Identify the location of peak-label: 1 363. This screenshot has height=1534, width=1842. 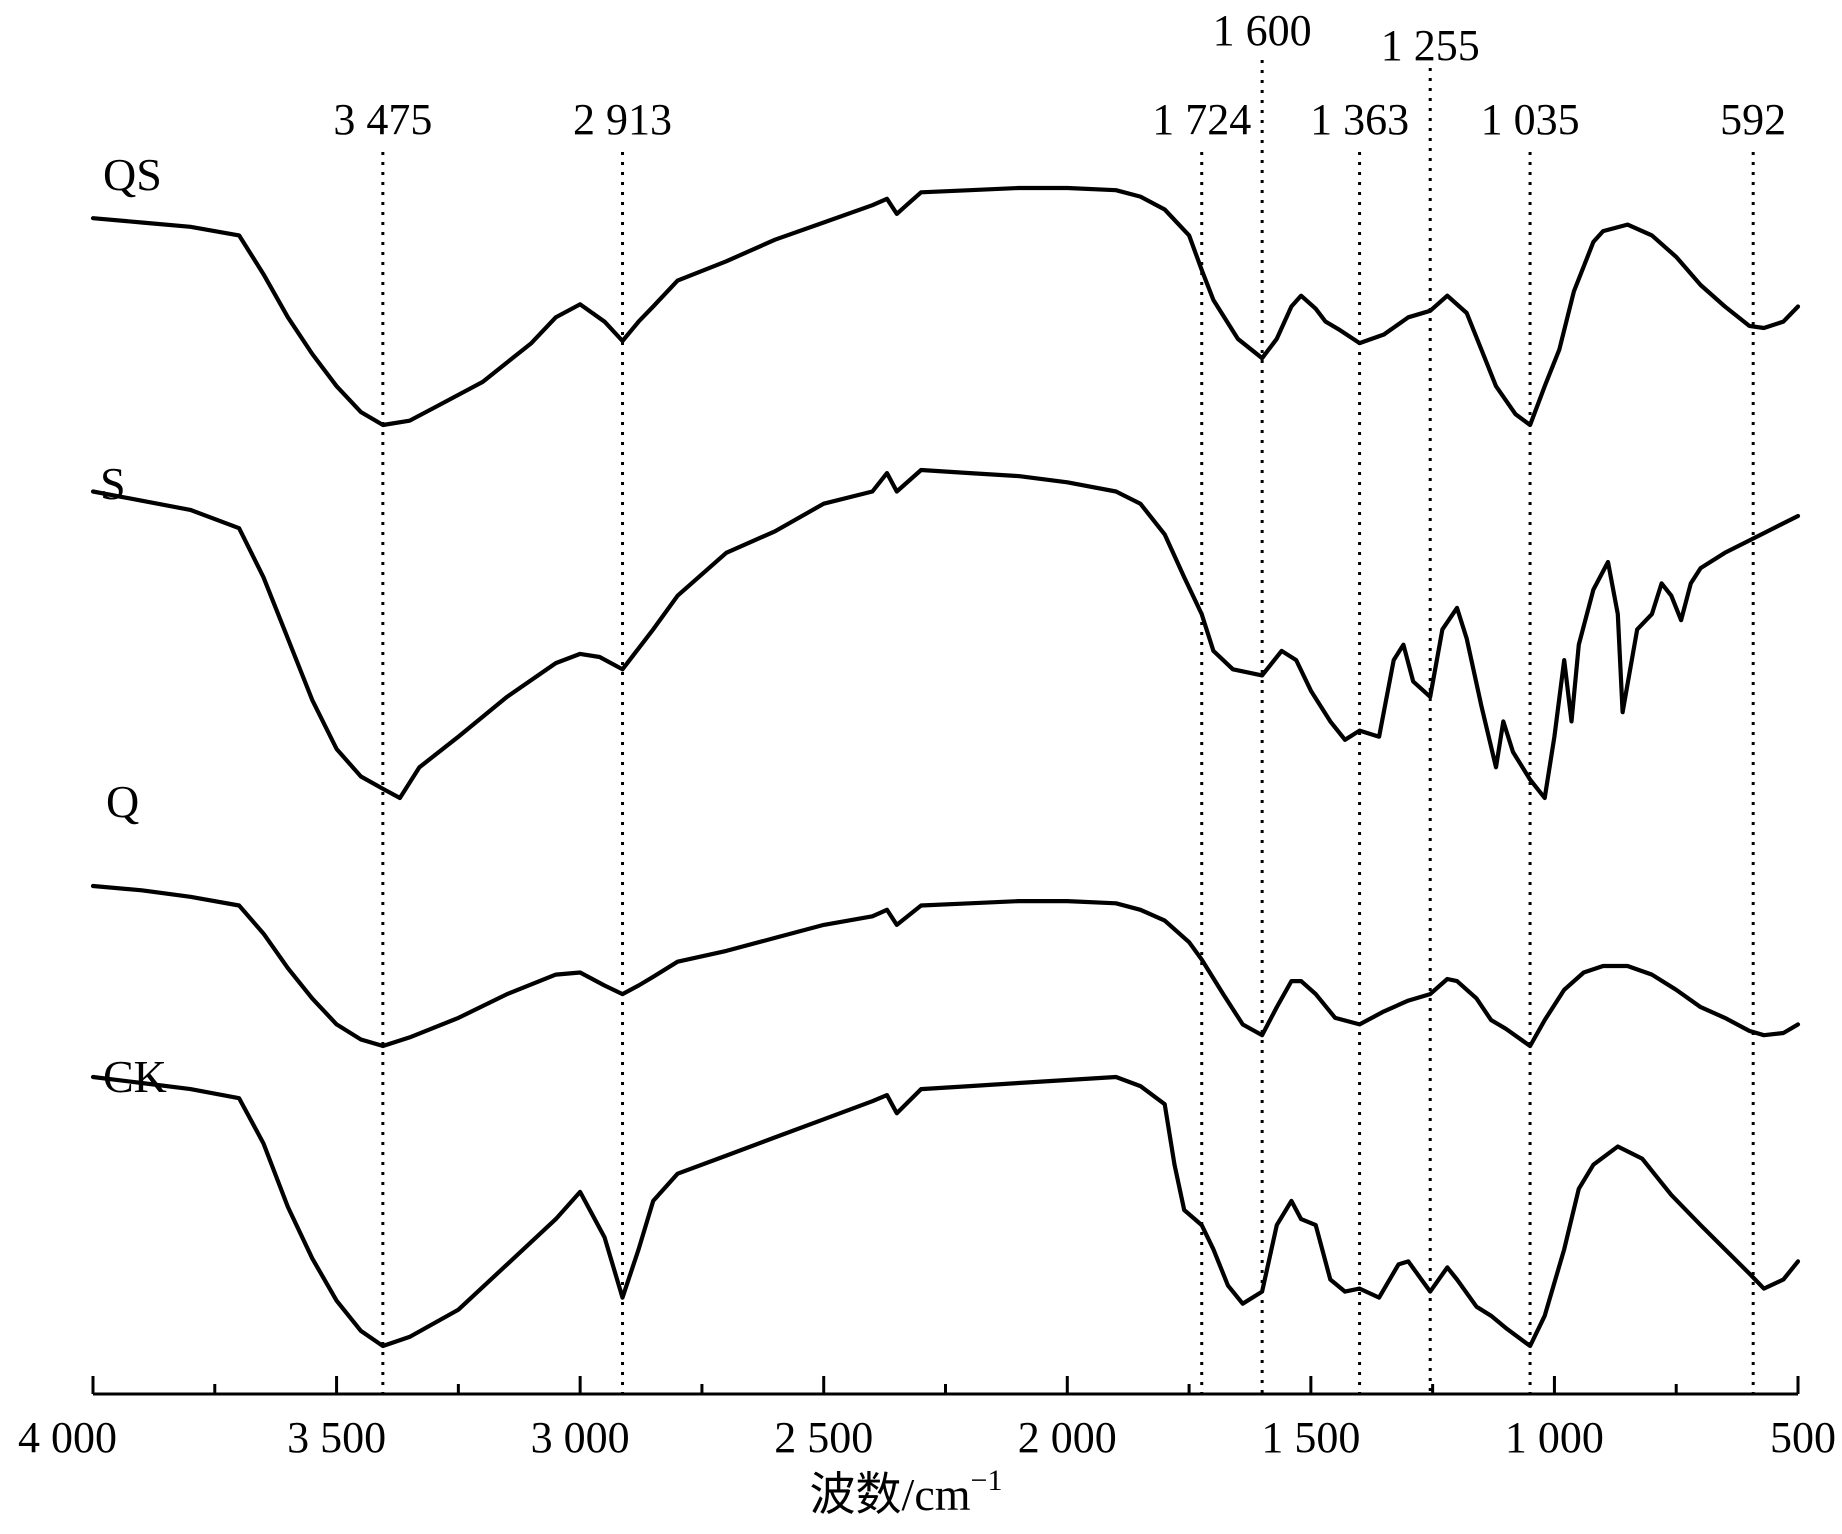
(1359, 119).